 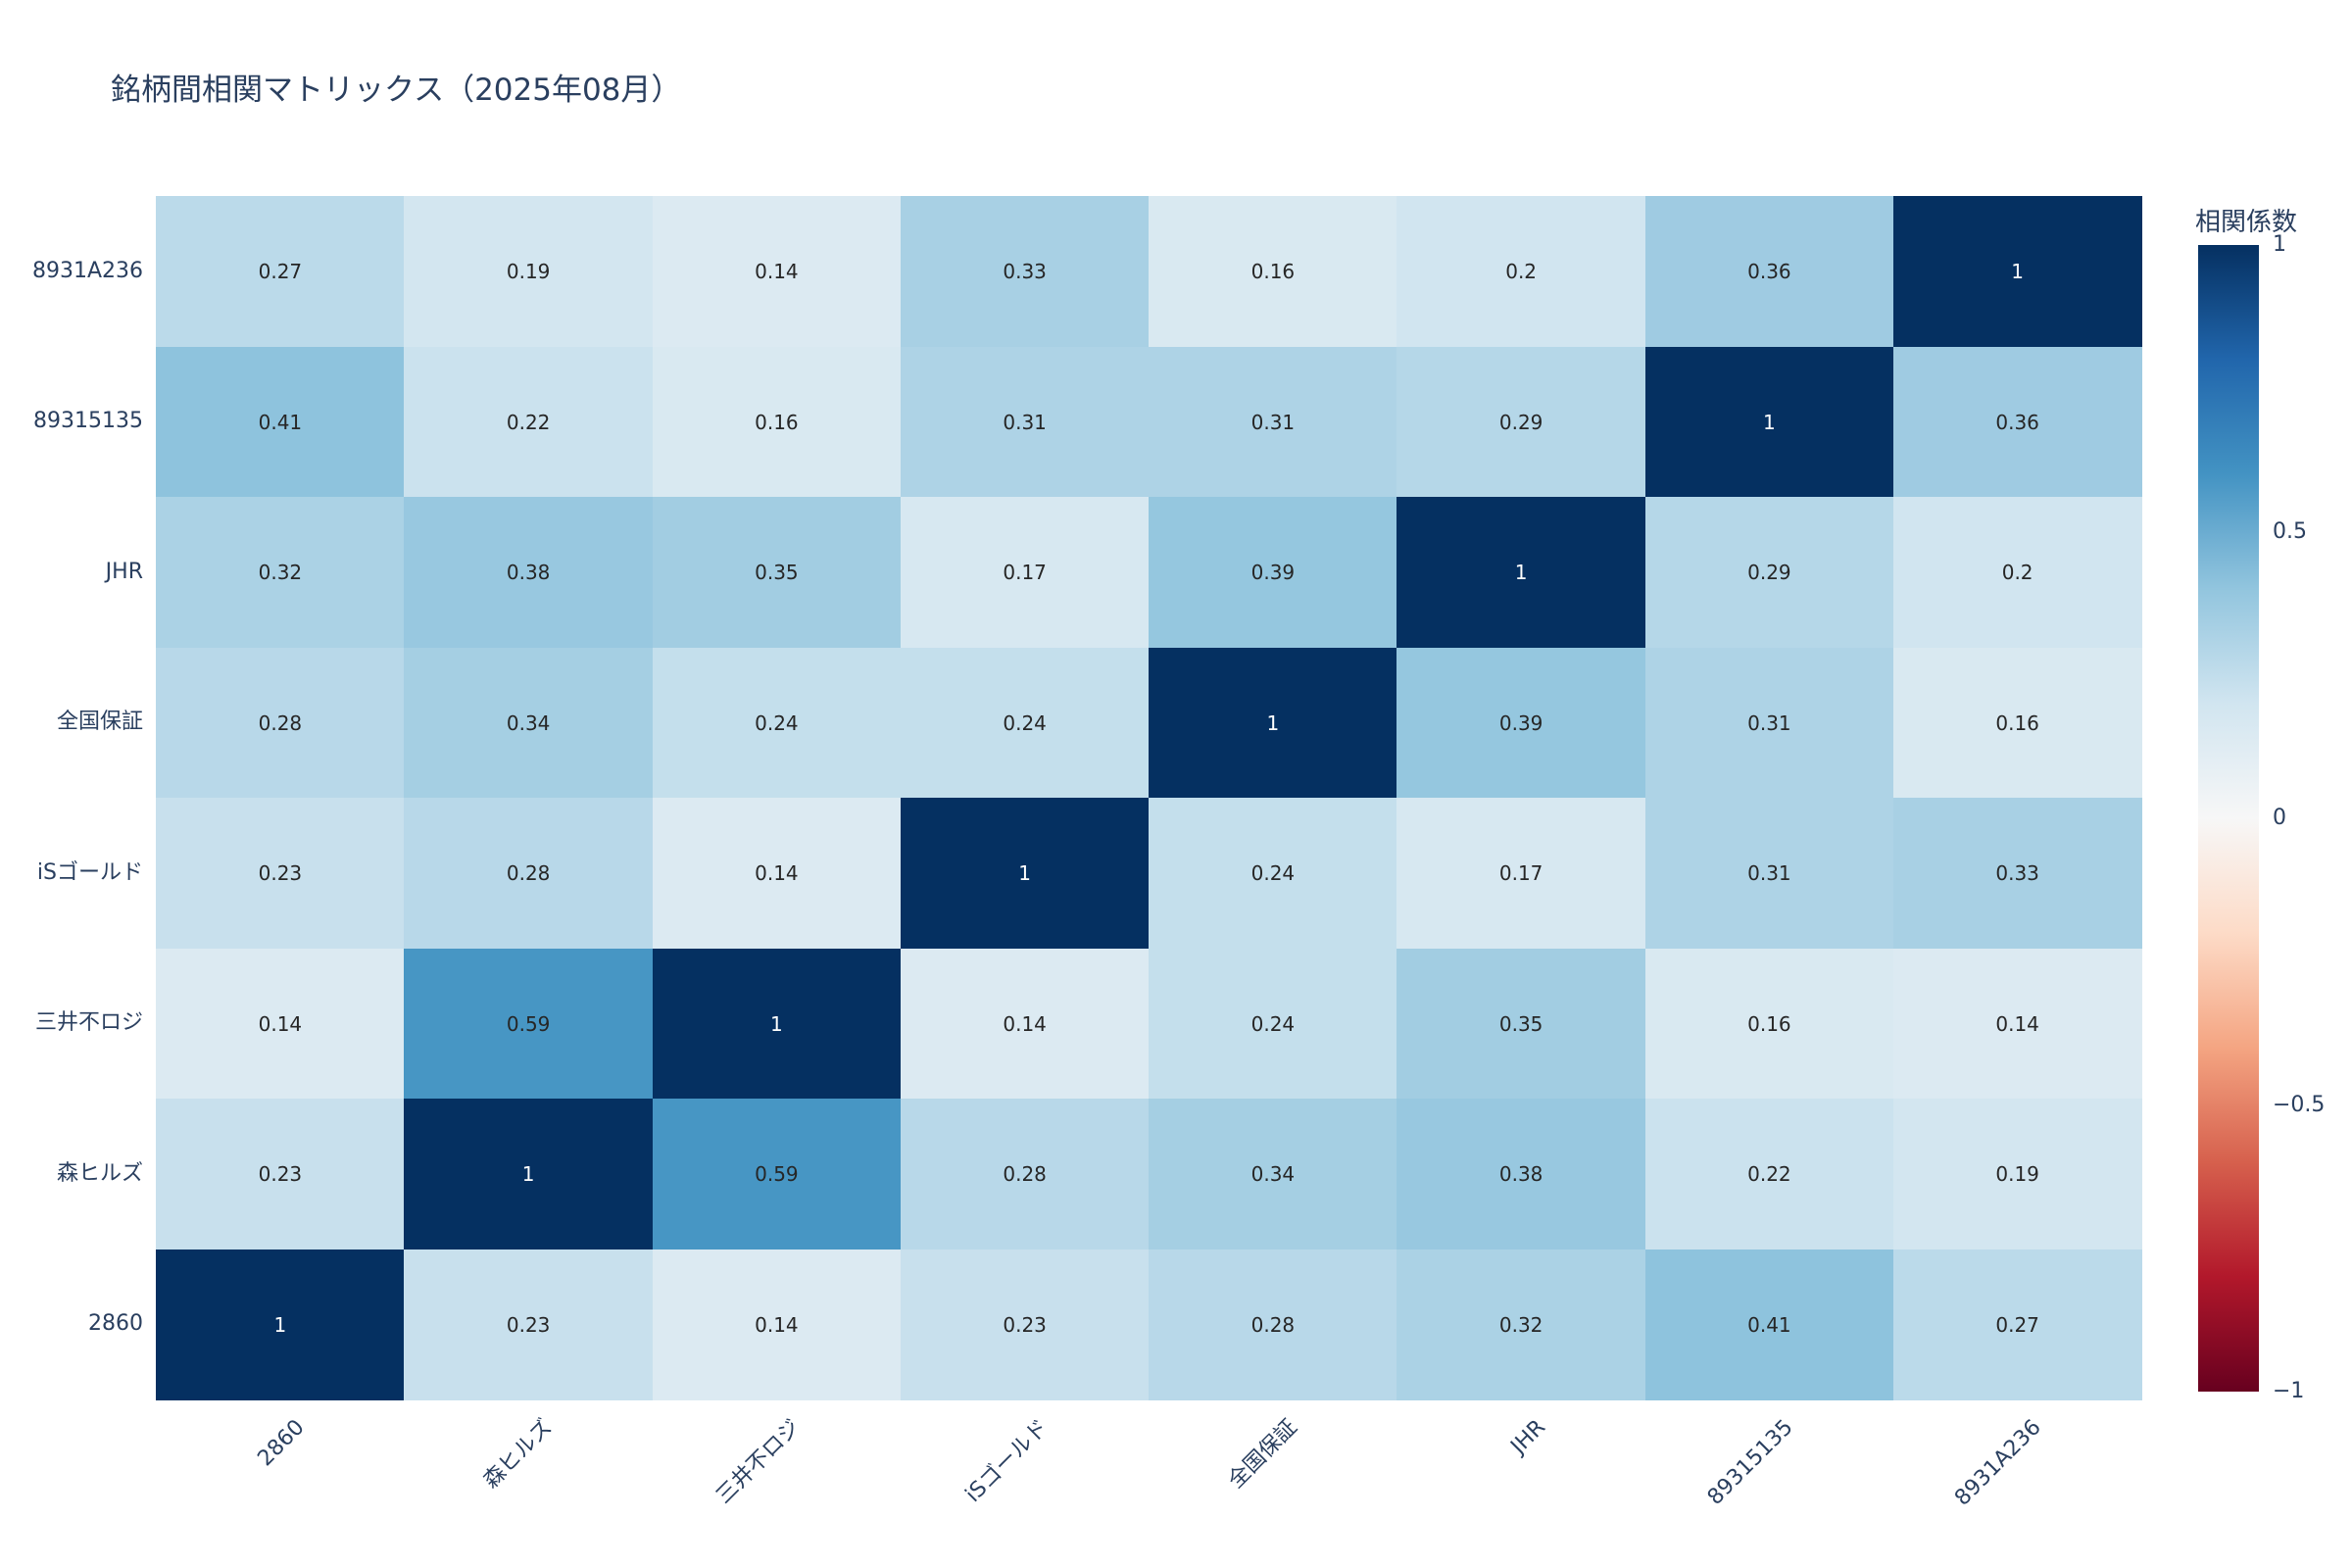 I want to click on y-axis-label-森ヒルズ: 森ヒルズ, so click(x=99, y=1173).